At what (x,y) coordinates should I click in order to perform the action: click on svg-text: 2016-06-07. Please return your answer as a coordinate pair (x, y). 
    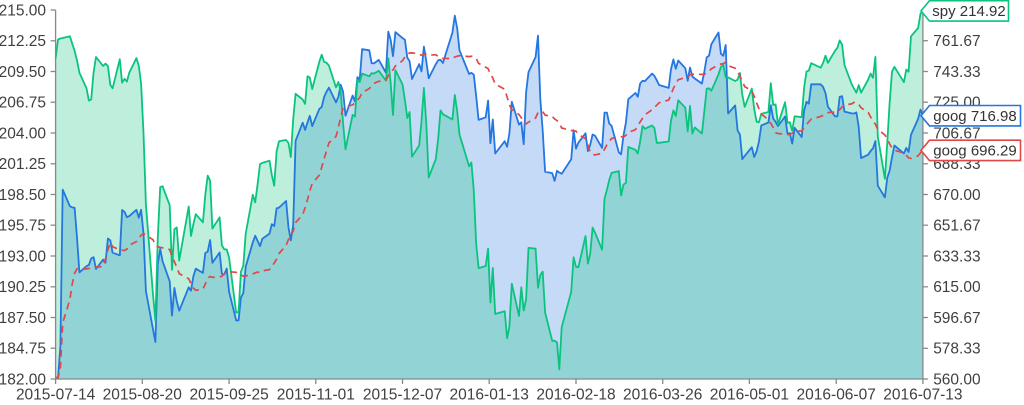
    Looking at the image, I should click on (836, 393).